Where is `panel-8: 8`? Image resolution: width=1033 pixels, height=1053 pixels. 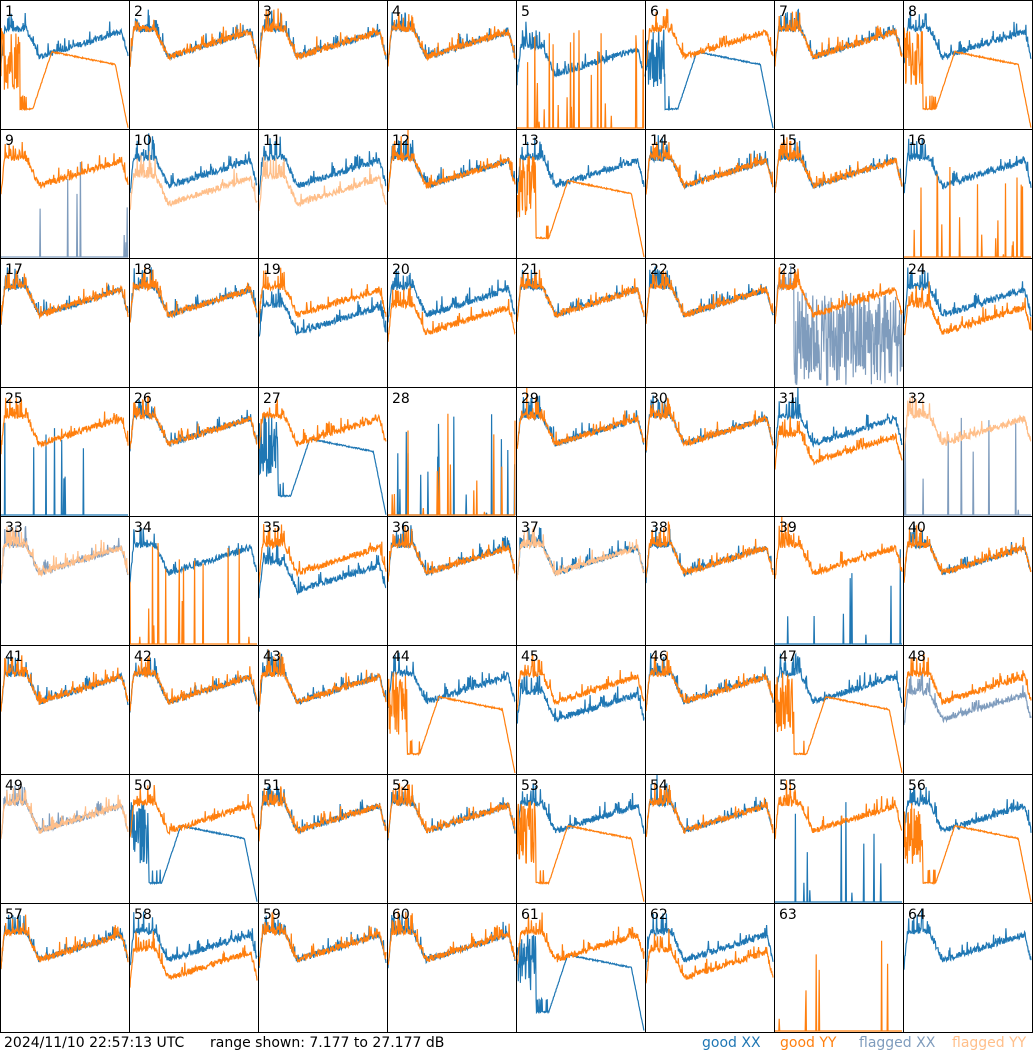 panel-8: 8 is located at coordinates (968, 65).